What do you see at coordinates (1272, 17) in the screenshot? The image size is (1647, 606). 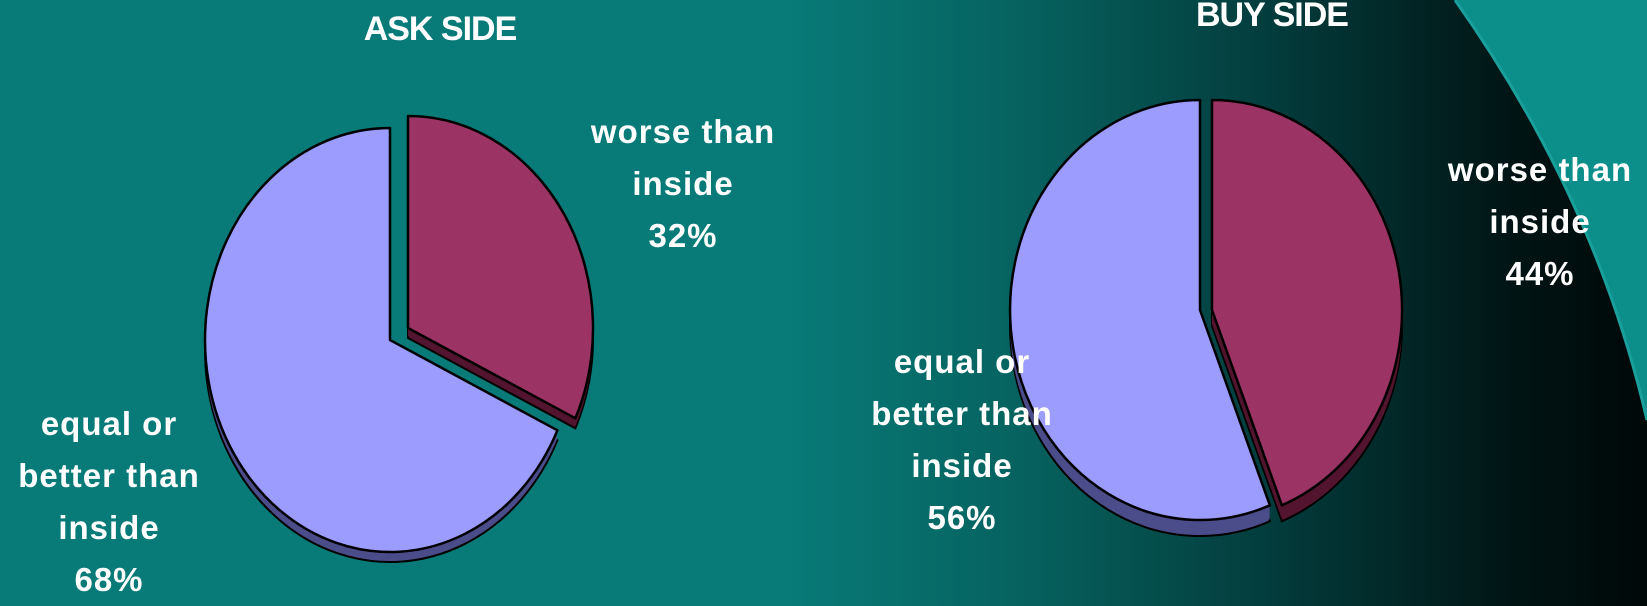 I see `chart-title-buy-side: BUY SIDE` at bounding box center [1272, 17].